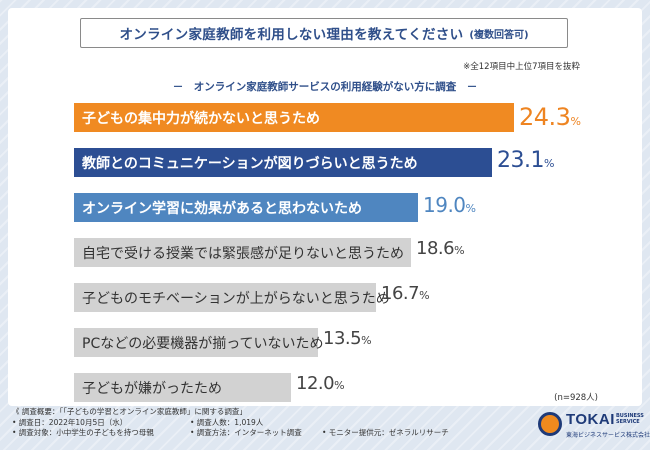 The height and width of the screenshot is (450, 650). I want to click on logo-icon, so click(550, 424).